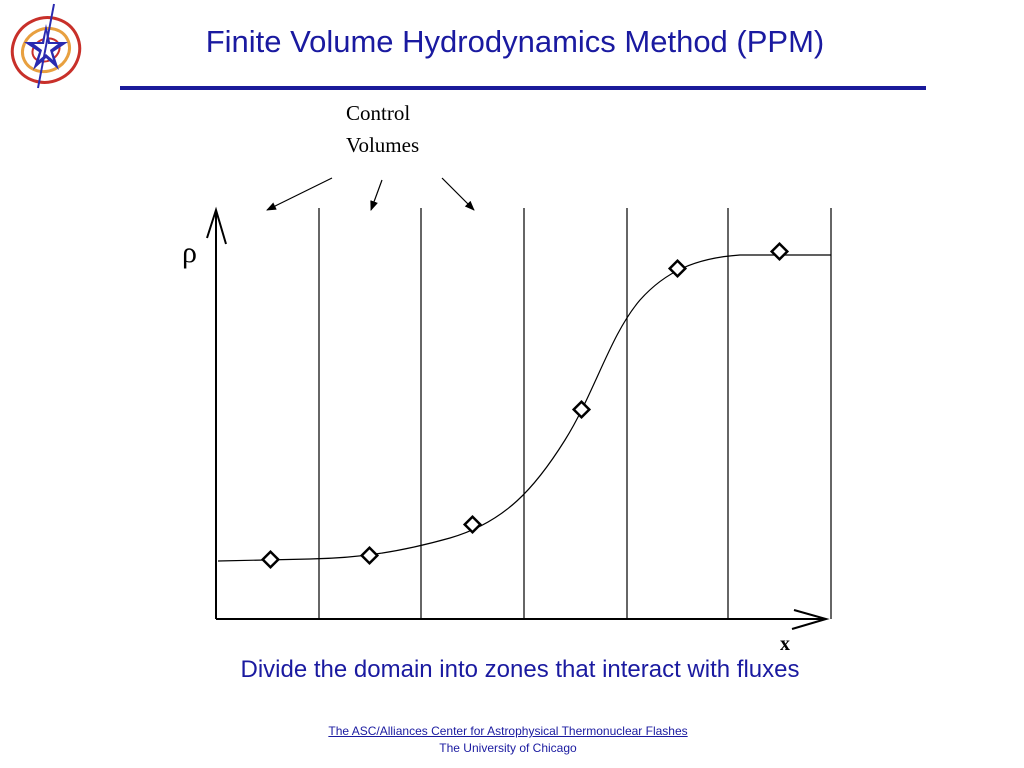  I want to click on x-axis-label: x, so click(785, 644).